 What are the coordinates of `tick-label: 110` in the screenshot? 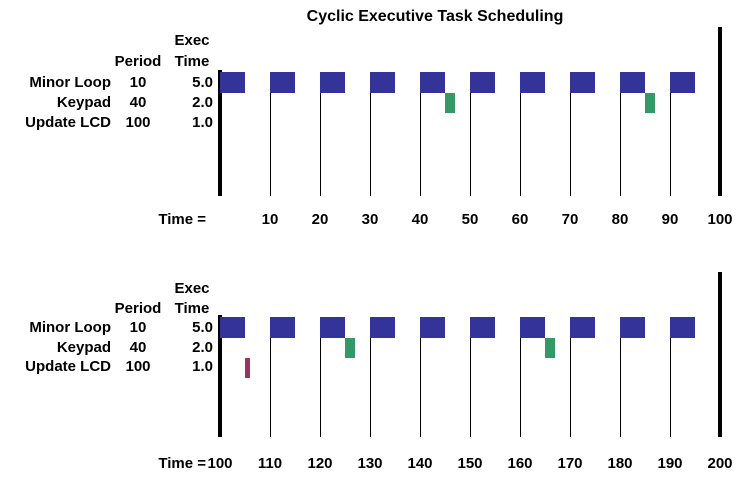 It's located at (270, 463).